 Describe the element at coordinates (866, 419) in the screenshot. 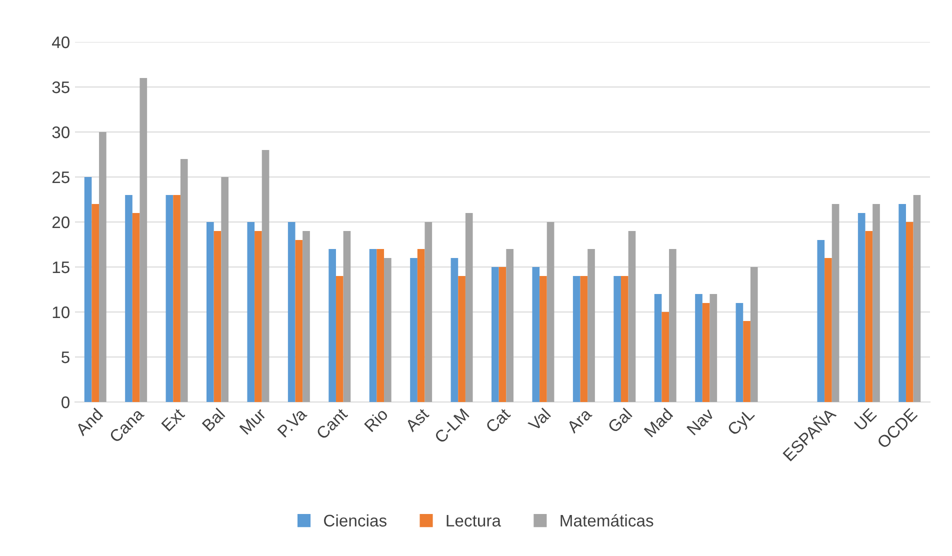

I see `x-tick-label: UE` at that location.